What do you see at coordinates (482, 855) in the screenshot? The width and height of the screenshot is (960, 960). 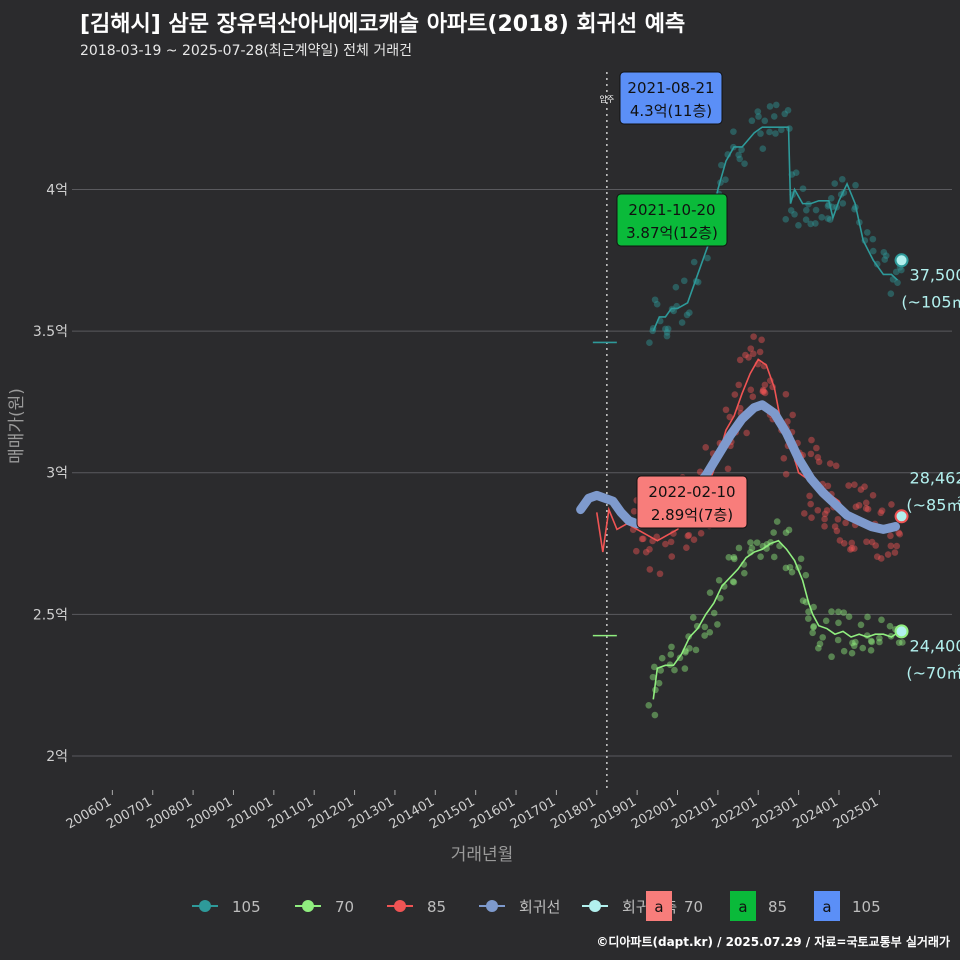 I see `x-axis-label: 거래년월` at bounding box center [482, 855].